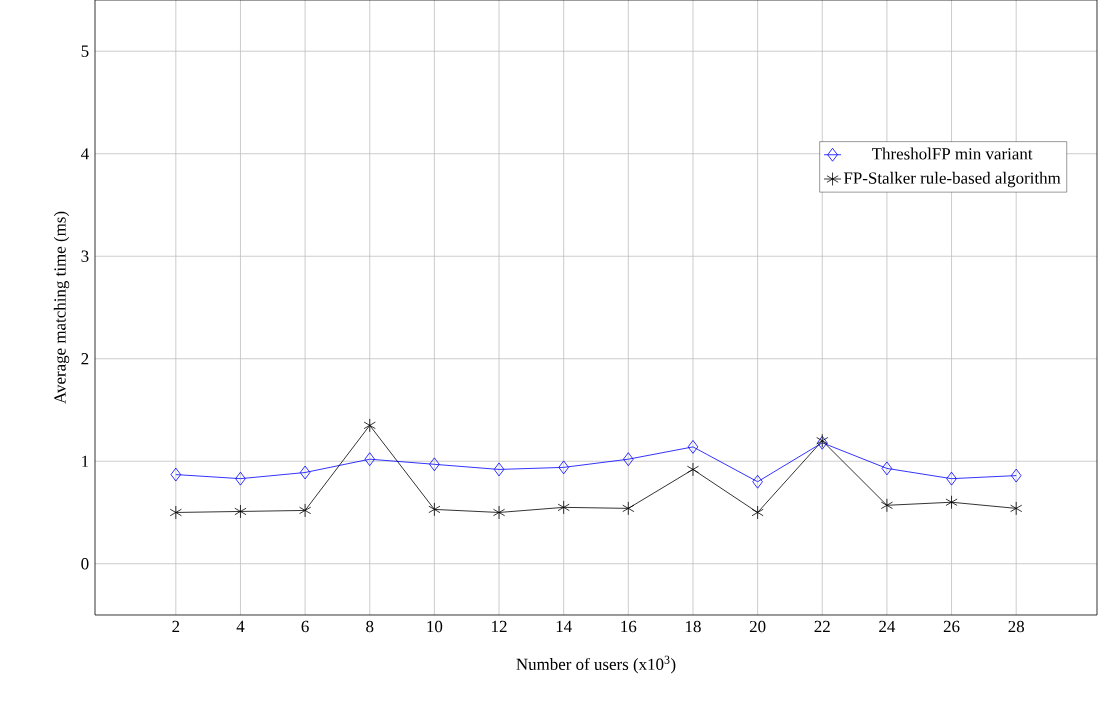 Image resolution: width=1105 pixels, height=718 pixels. I want to click on x-tick-label: 16, so click(629, 626).